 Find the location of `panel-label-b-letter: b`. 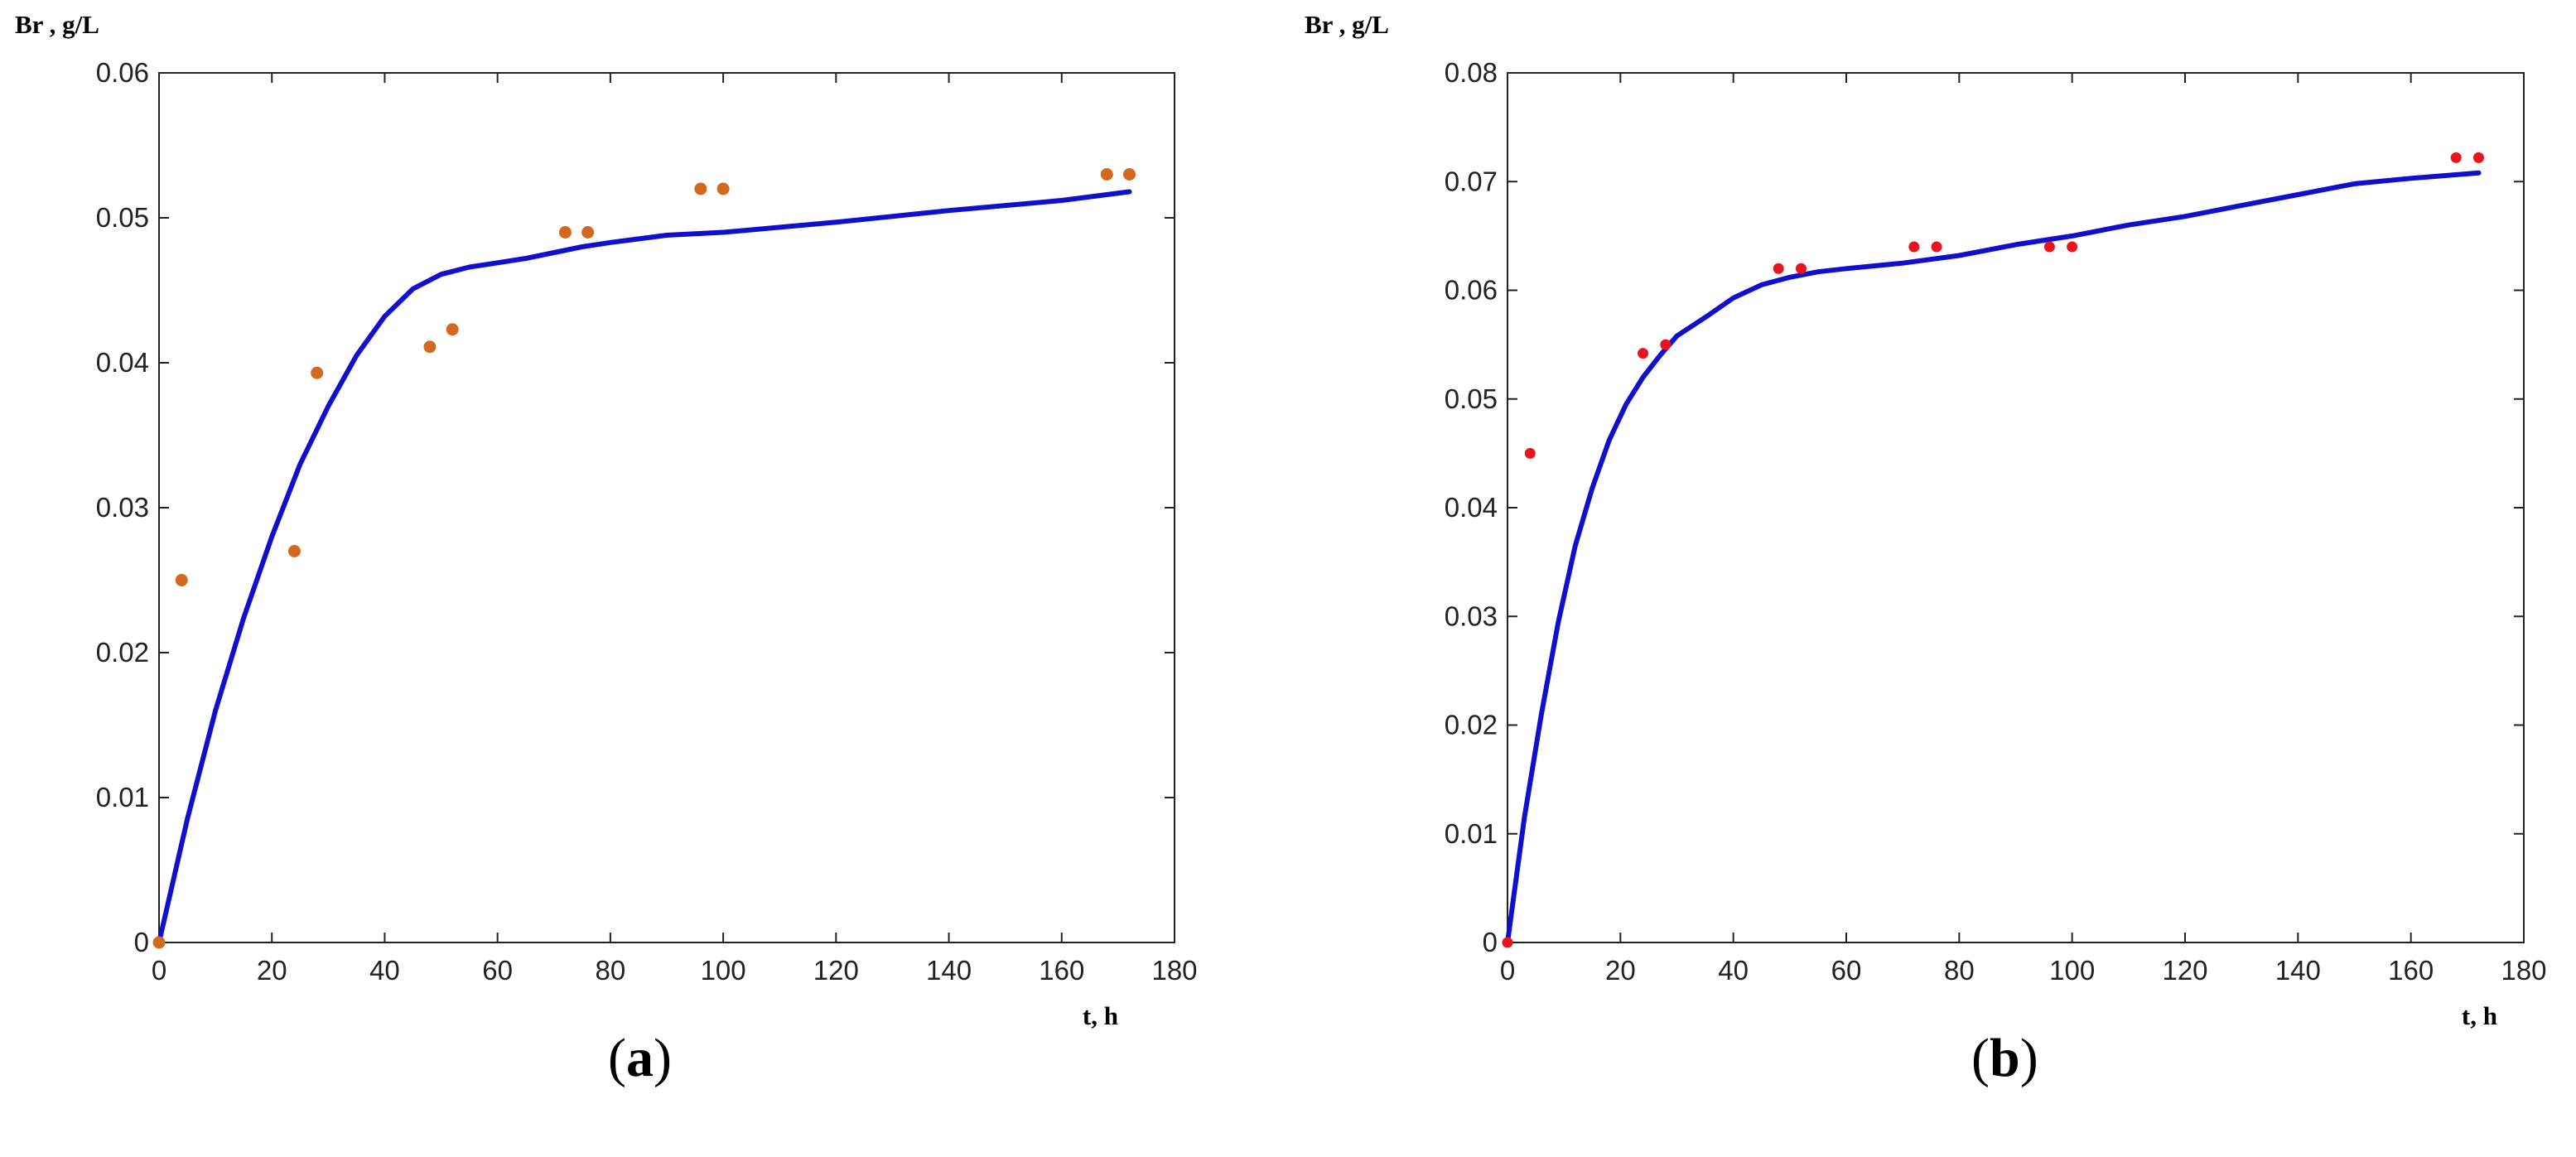

panel-label-b-letter: b is located at coordinates (2005, 1058).